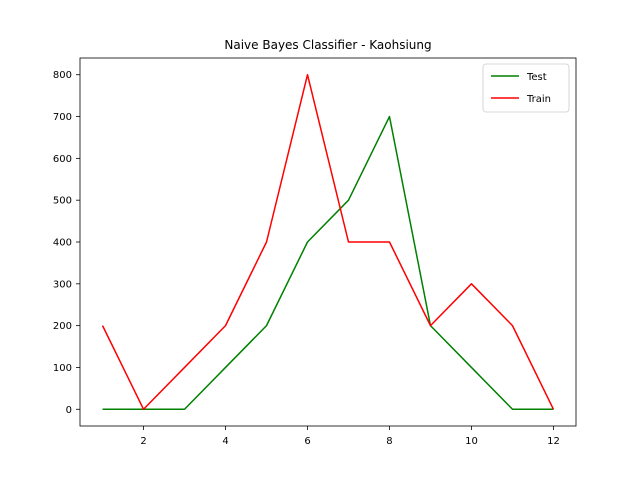  I want to click on y-tick-label: 400, so click(62, 243).